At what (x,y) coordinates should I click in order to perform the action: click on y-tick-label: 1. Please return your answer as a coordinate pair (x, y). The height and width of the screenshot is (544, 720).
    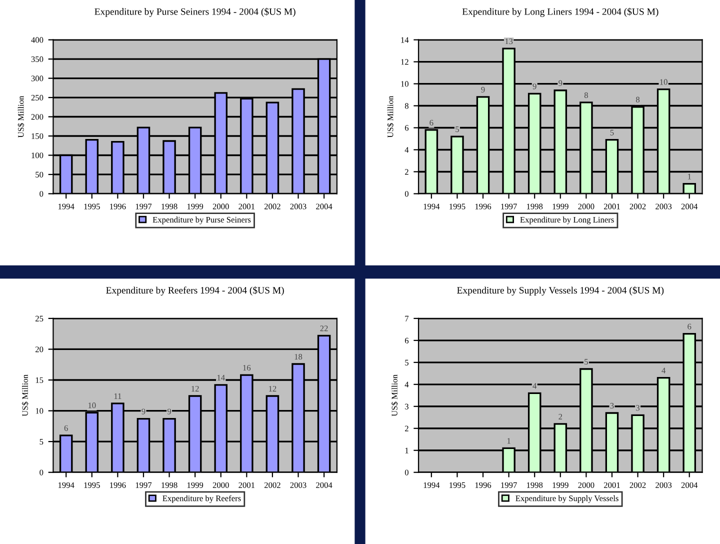
    Looking at the image, I should click on (406, 451).